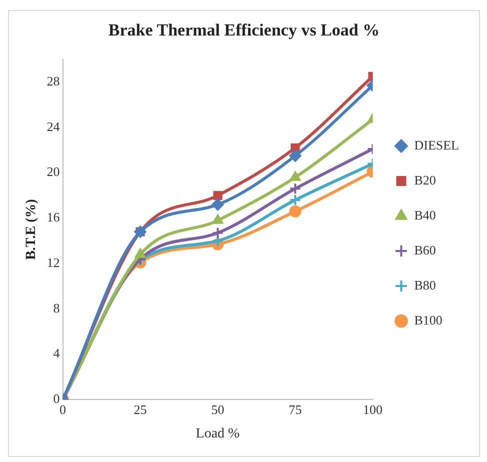 The image size is (487, 462). Describe the element at coordinates (56, 398) in the screenshot. I see `y-tick-label: 0` at that location.